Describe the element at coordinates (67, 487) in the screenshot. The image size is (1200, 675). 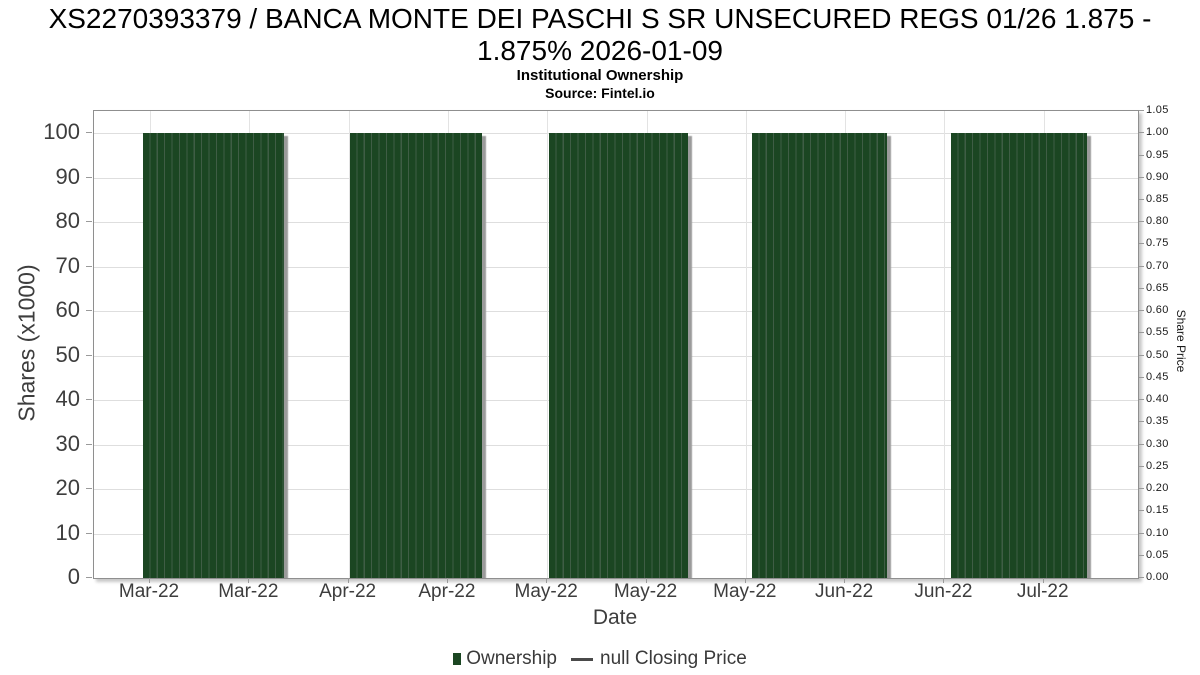
I see `y-tick-label-left: 20` at that location.